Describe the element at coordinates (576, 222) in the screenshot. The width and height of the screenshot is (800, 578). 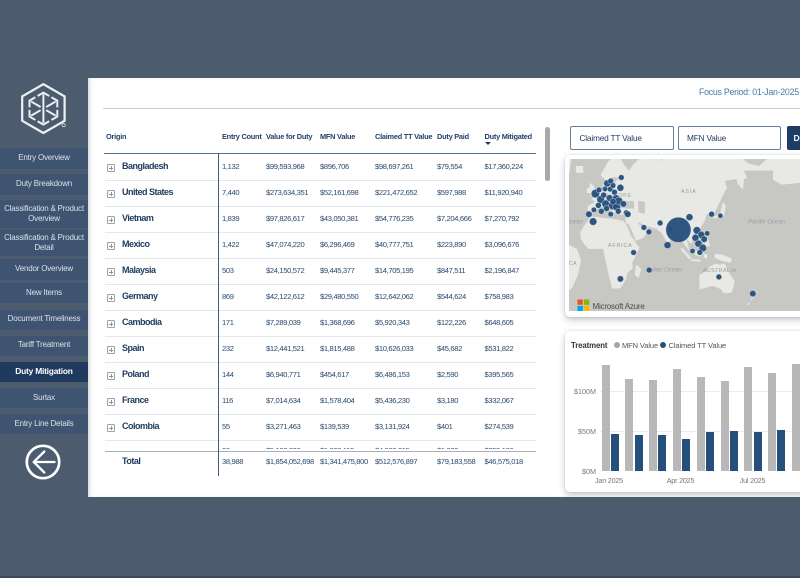
I see `svg-text: Ocean` at that location.